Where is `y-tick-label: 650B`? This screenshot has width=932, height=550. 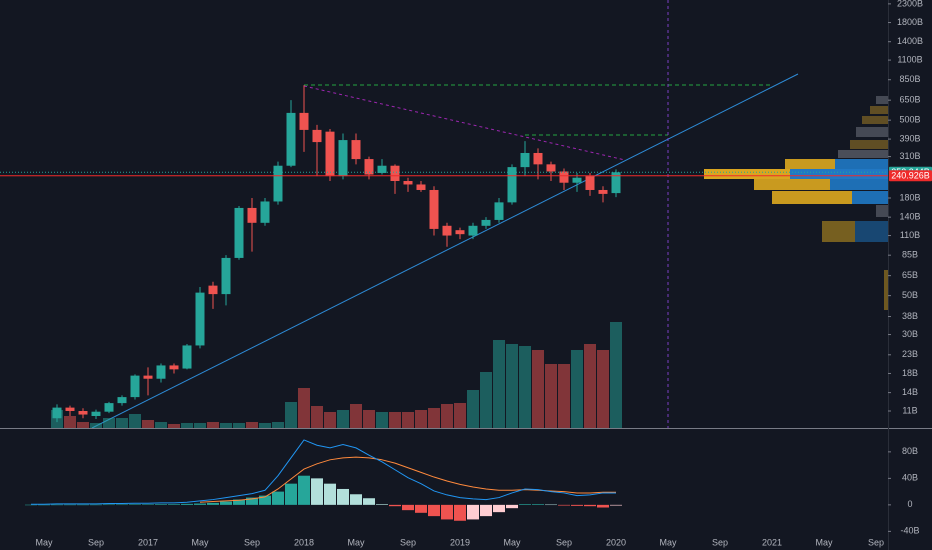 y-tick-label: 650B is located at coordinates (909, 100).